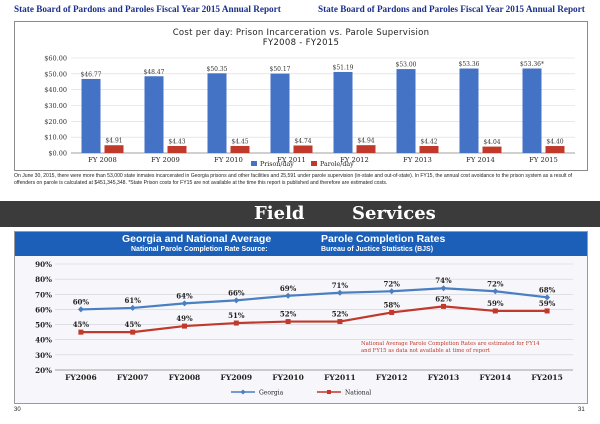 The height and width of the screenshot is (424, 600). What do you see at coordinates (55, 106) in the screenshot?
I see `cost-y-tick: $30.00` at bounding box center [55, 106].